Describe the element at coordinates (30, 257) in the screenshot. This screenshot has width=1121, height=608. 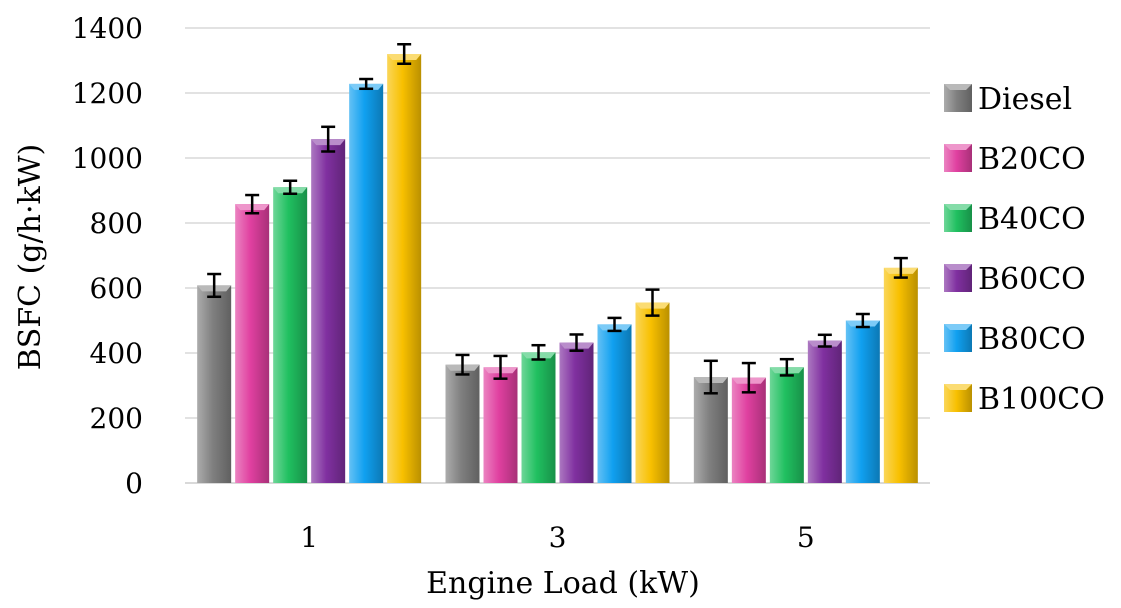
I see `y-axis-label: BSFC (g/h·kW)` at that location.